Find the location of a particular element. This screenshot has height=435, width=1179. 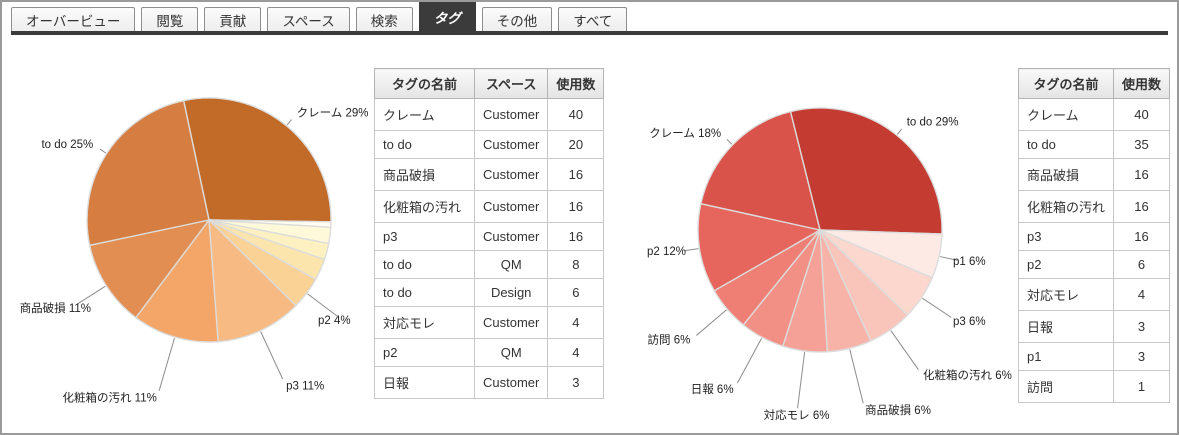

table-cell: QM is located at coordinates (511, 264).